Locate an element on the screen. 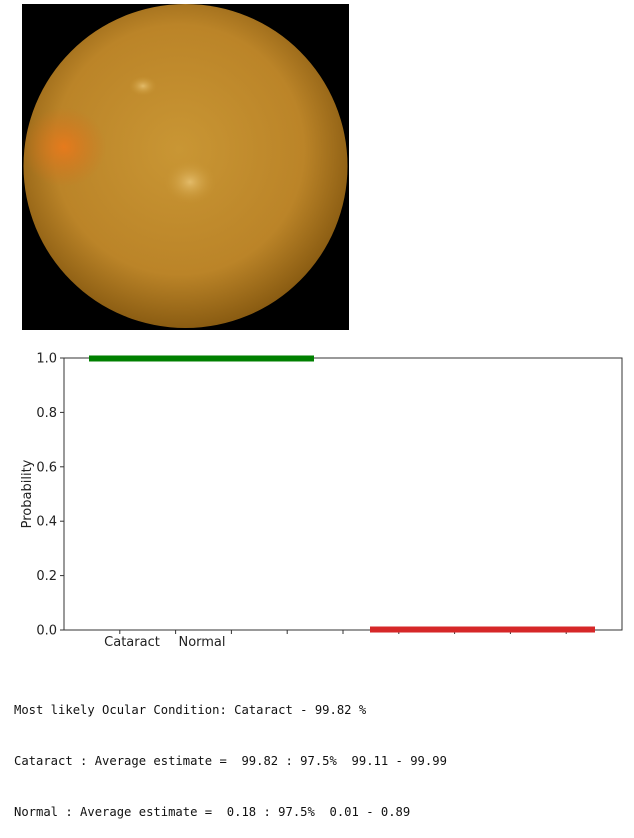  fundus-hotspot is located at coordinates (64, 147).